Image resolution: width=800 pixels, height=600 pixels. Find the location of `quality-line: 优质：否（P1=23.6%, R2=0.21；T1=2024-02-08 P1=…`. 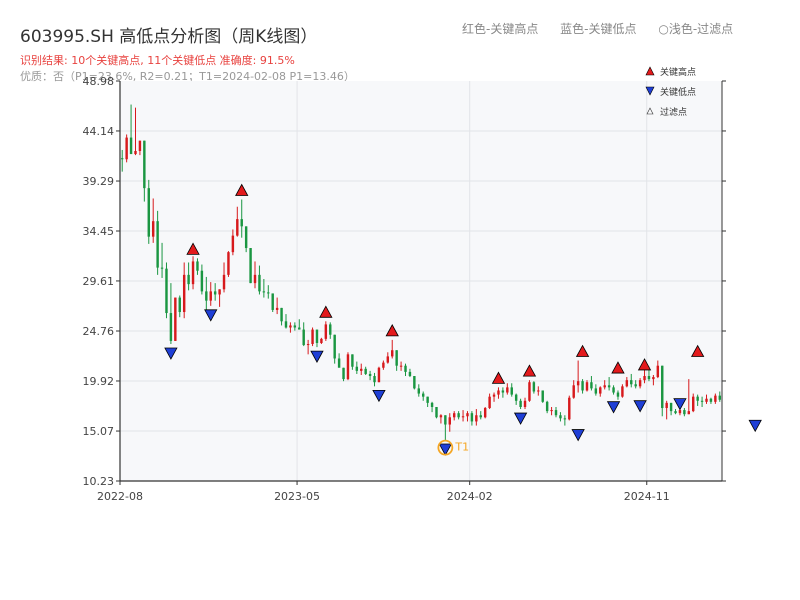

quality-line: 优质：否（P1=23.6%, R2=0.21；T1=2024-02-08 P1=… is located at coordinates (187, 76).